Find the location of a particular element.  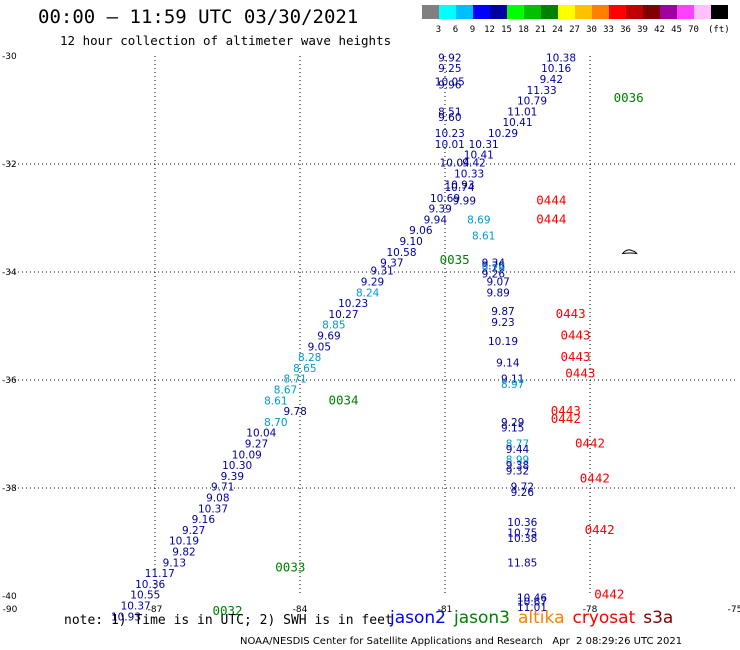

legend-item: cryosat is located at coordinates (604, 618).